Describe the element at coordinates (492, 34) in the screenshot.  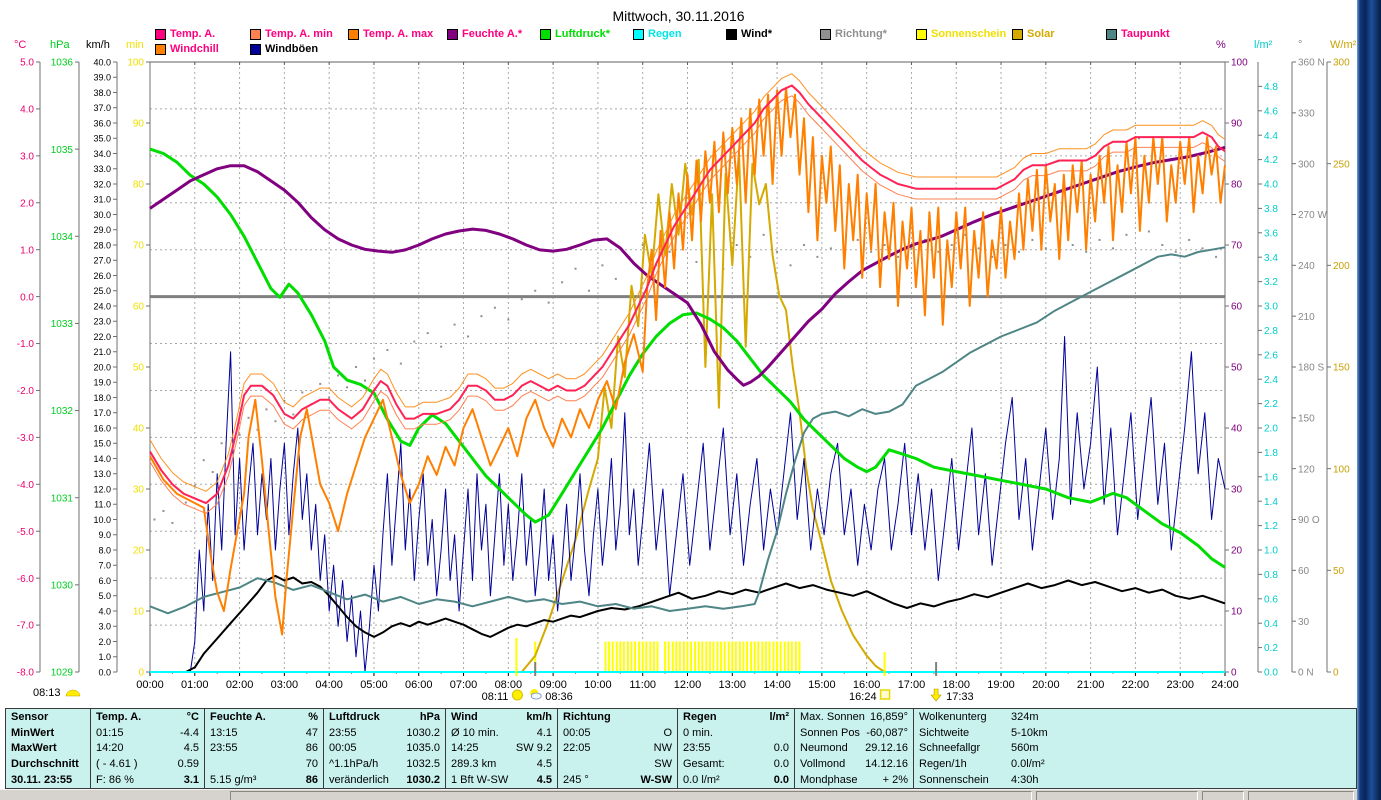
I see `legend-label: Feuchte A.*` at that location.